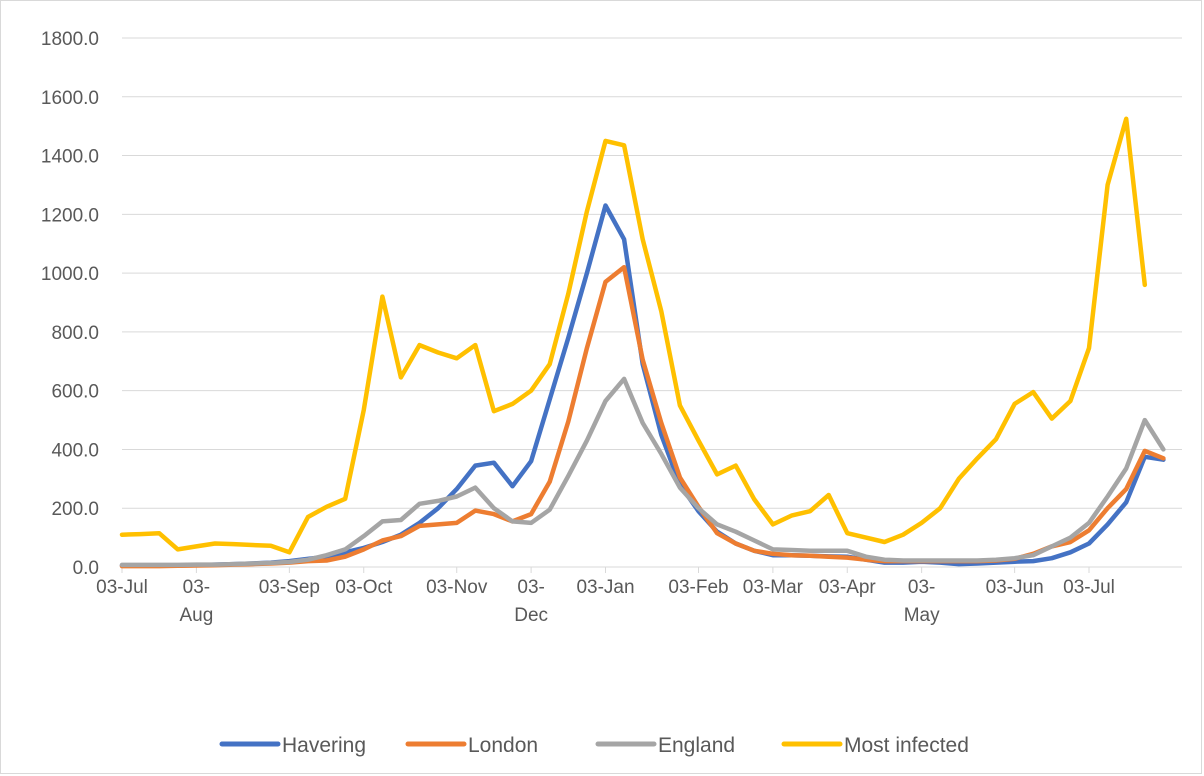  I want to click on y-tick-label: 400.0, so click(75, 450).